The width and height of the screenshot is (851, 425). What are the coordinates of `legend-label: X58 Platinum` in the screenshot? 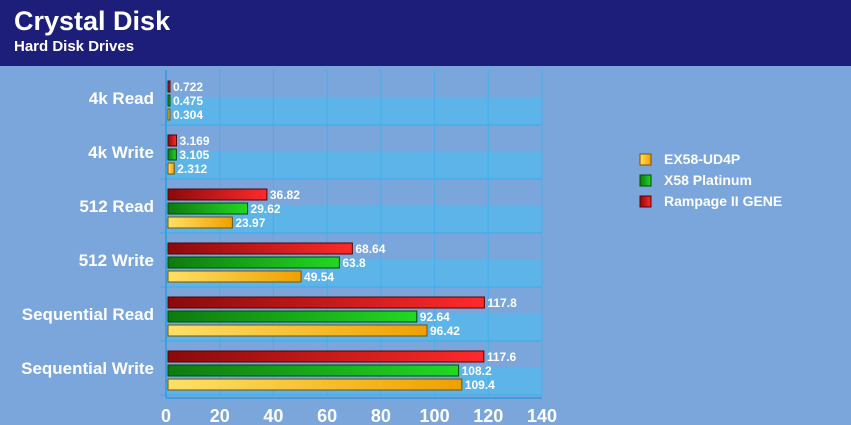 It's located at (708, 180).